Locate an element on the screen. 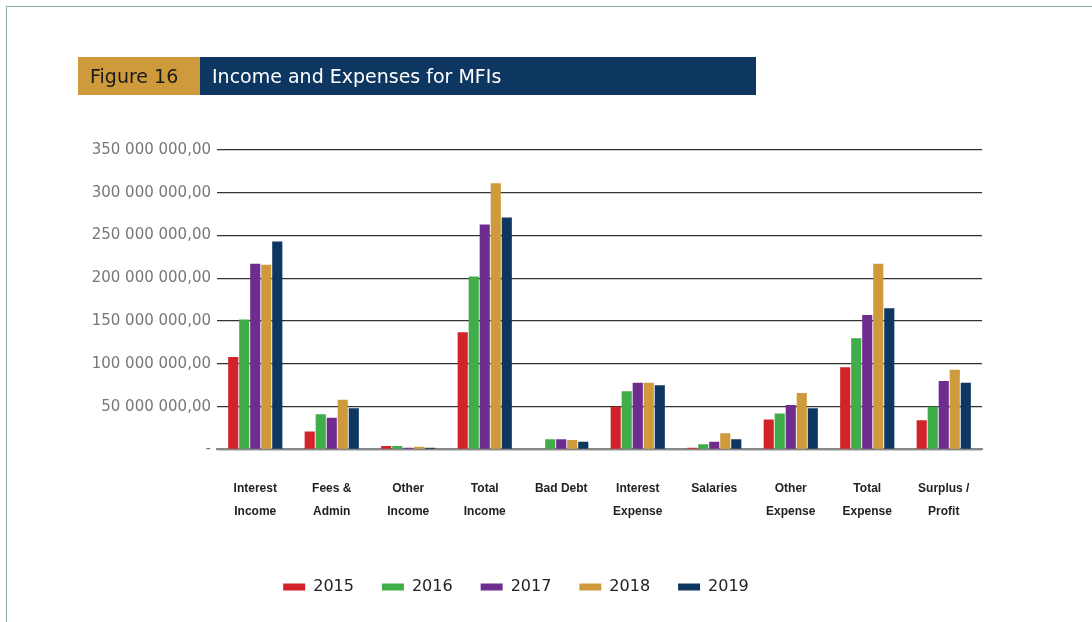  x-tick-label: Total Expense is located at coordinates (867, 499).